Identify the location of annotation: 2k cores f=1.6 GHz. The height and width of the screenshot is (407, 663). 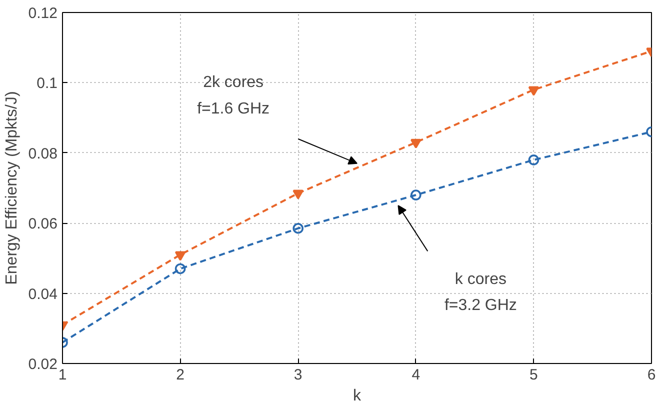
(233, 96).